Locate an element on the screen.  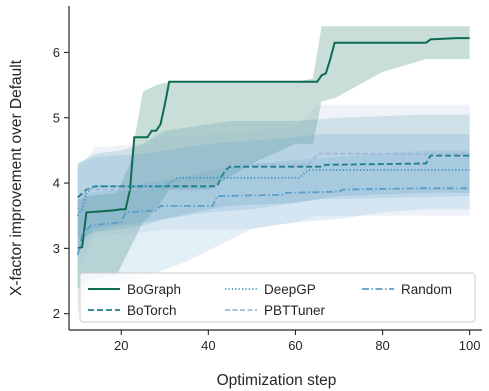
x-axis-label: Optimization step is located at coordinates (277, 380).